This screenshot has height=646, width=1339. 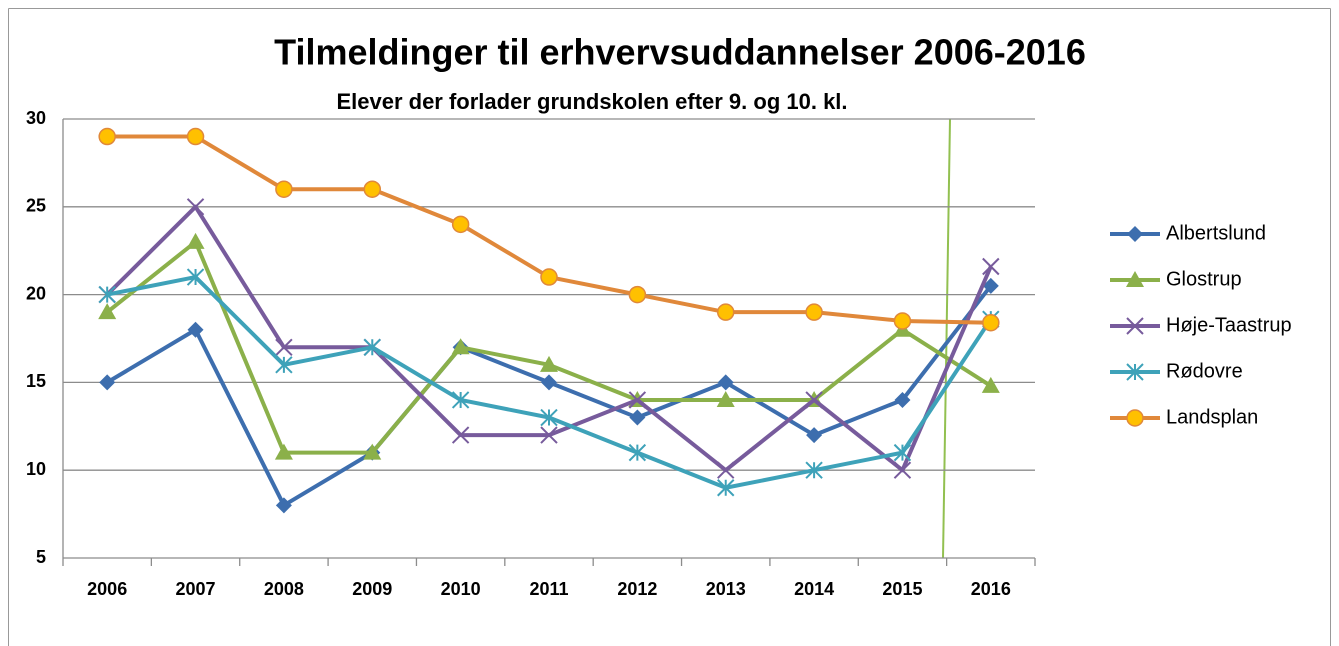 I want to click on y-tick-label: 20, so click(x=36, y=293).